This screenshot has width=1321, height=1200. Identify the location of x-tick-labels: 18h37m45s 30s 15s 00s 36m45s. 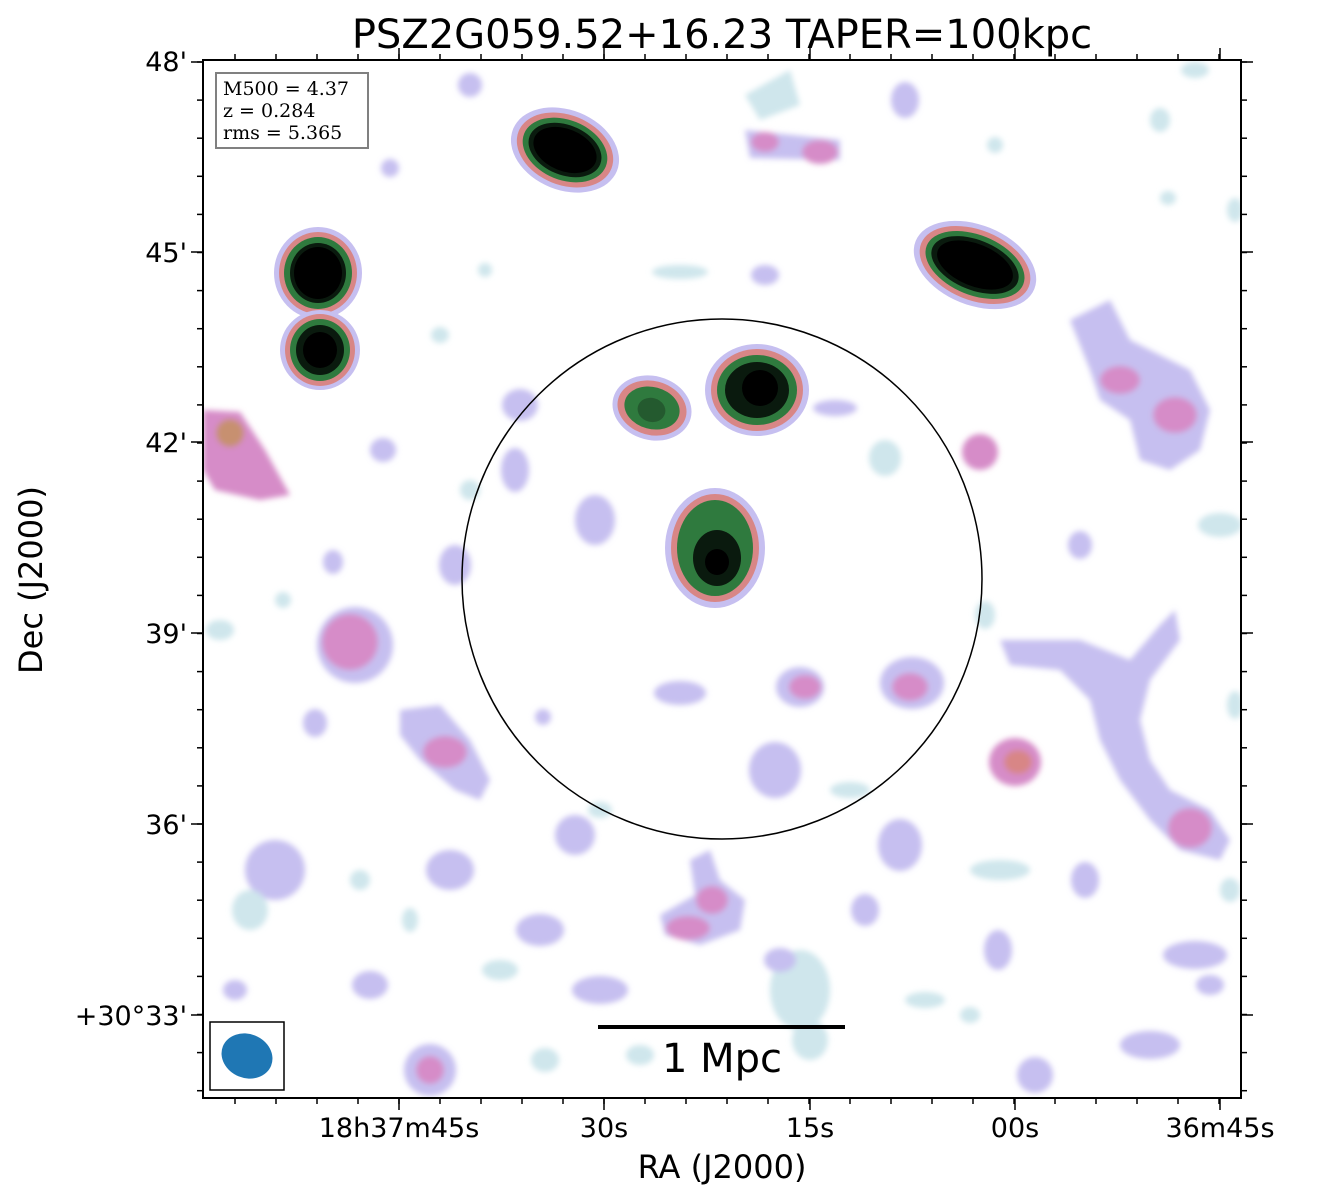
(797, 1128).